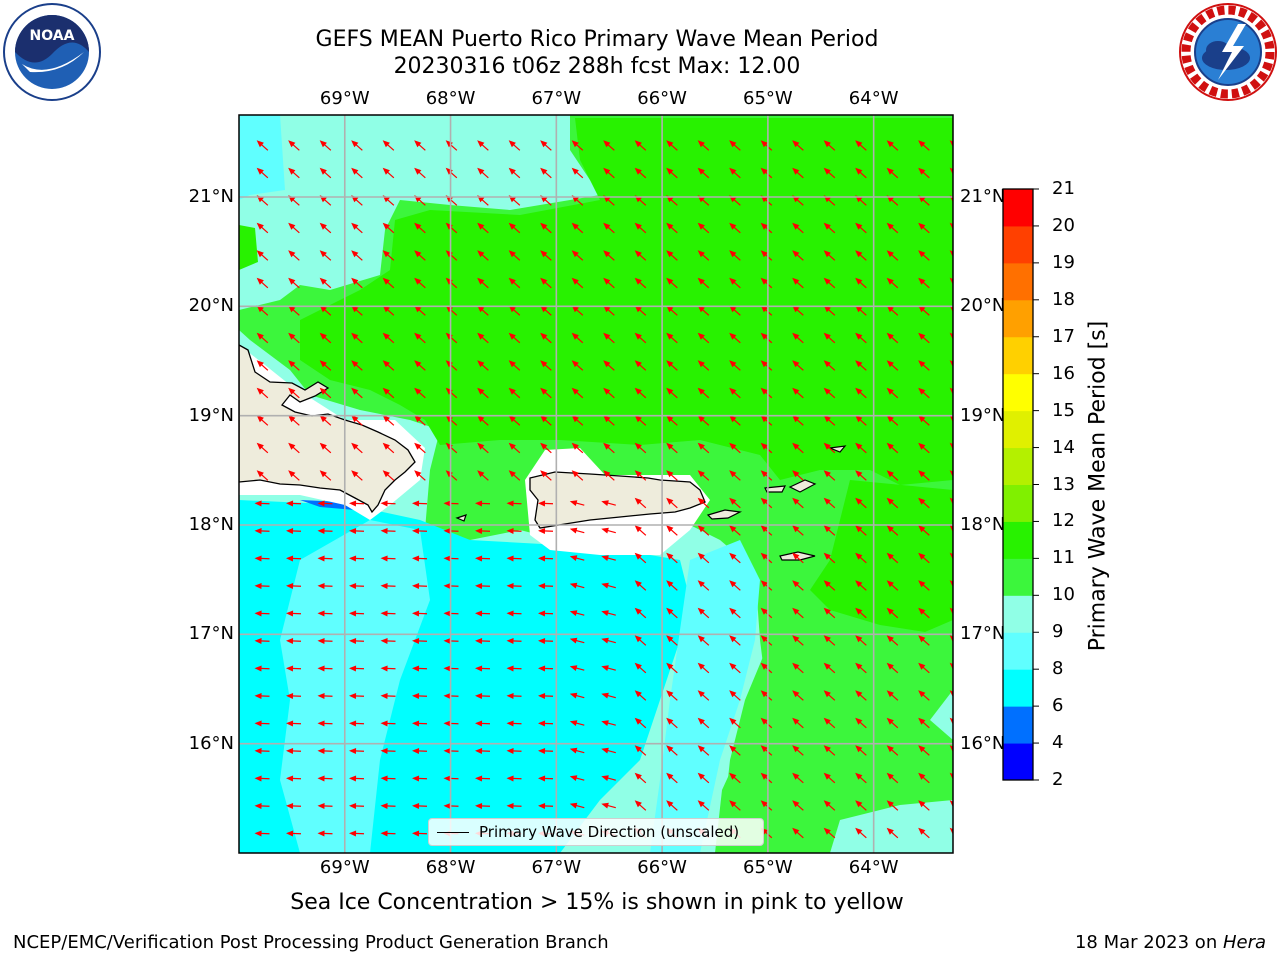 This screenshot has width=1280, height=960. I want to click on lon-tick-label-top: 65°W, so click(768, 98).